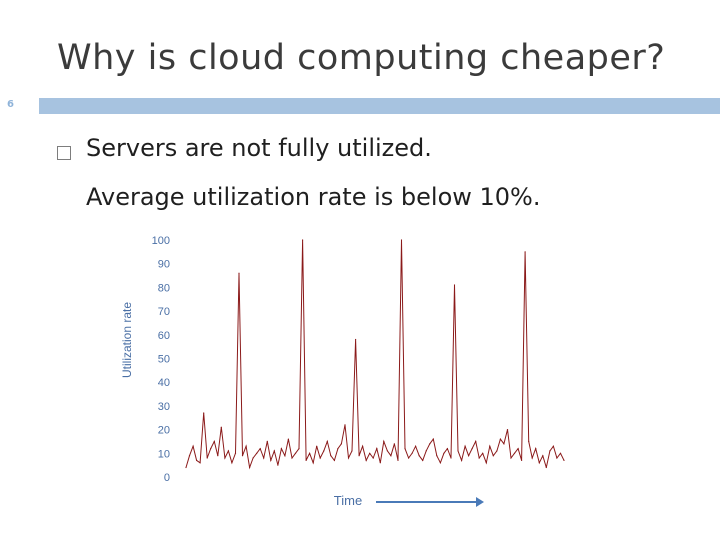  I want to click on y-tick-label: 20, so click(164, 431).